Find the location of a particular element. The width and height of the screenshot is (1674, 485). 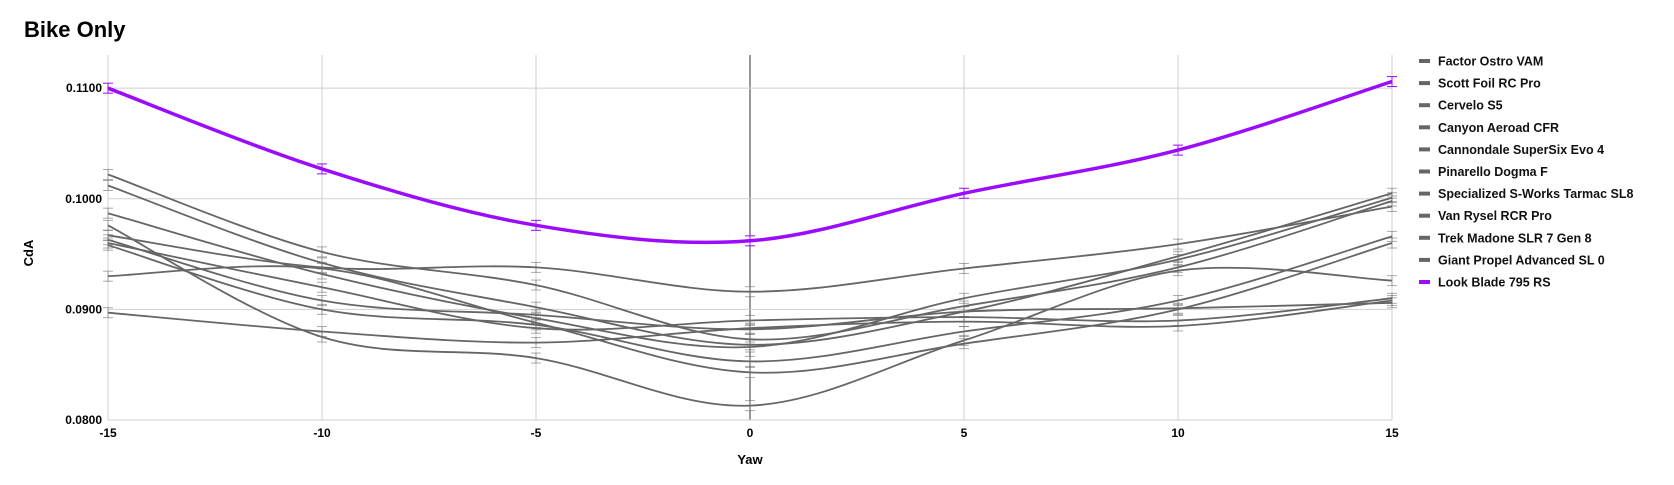

x-tick-label: -15 is located at coordinates (108, 433).